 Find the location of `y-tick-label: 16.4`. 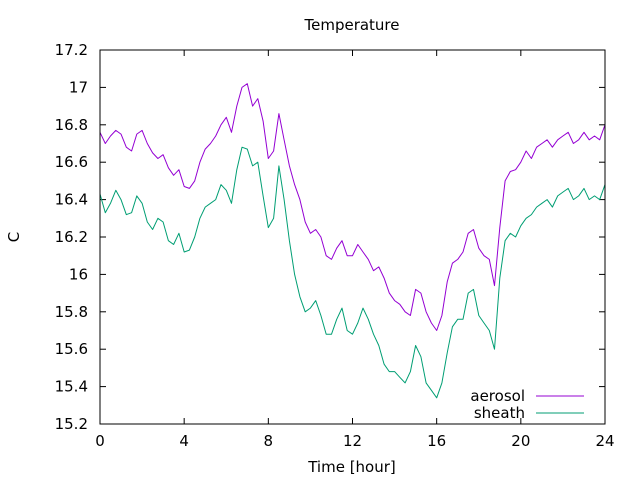

y-tick-label: 16.4 is located at coordinates (71, 200).